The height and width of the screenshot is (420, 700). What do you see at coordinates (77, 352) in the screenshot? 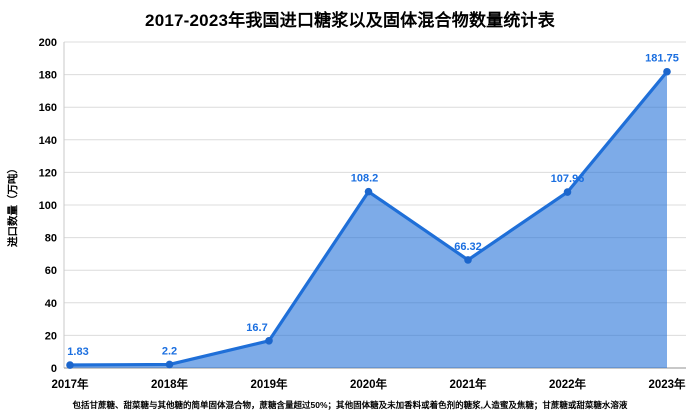
I see `data-point-label: 1.83` at bounding box center [77, 352].